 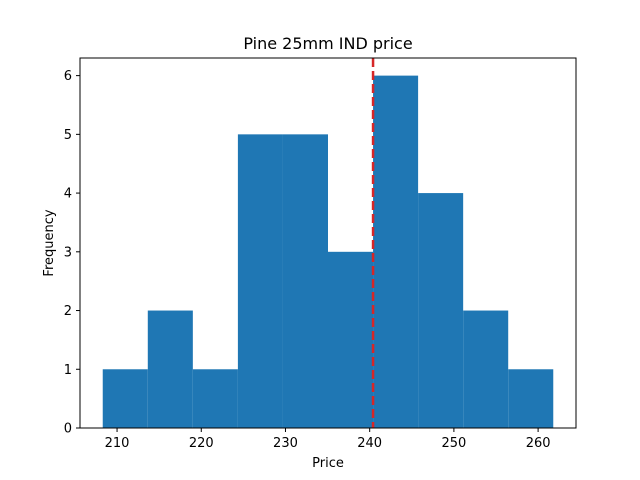 I want to click on chart-title: Pine 25mm IND price, so click(x=327, y=43).